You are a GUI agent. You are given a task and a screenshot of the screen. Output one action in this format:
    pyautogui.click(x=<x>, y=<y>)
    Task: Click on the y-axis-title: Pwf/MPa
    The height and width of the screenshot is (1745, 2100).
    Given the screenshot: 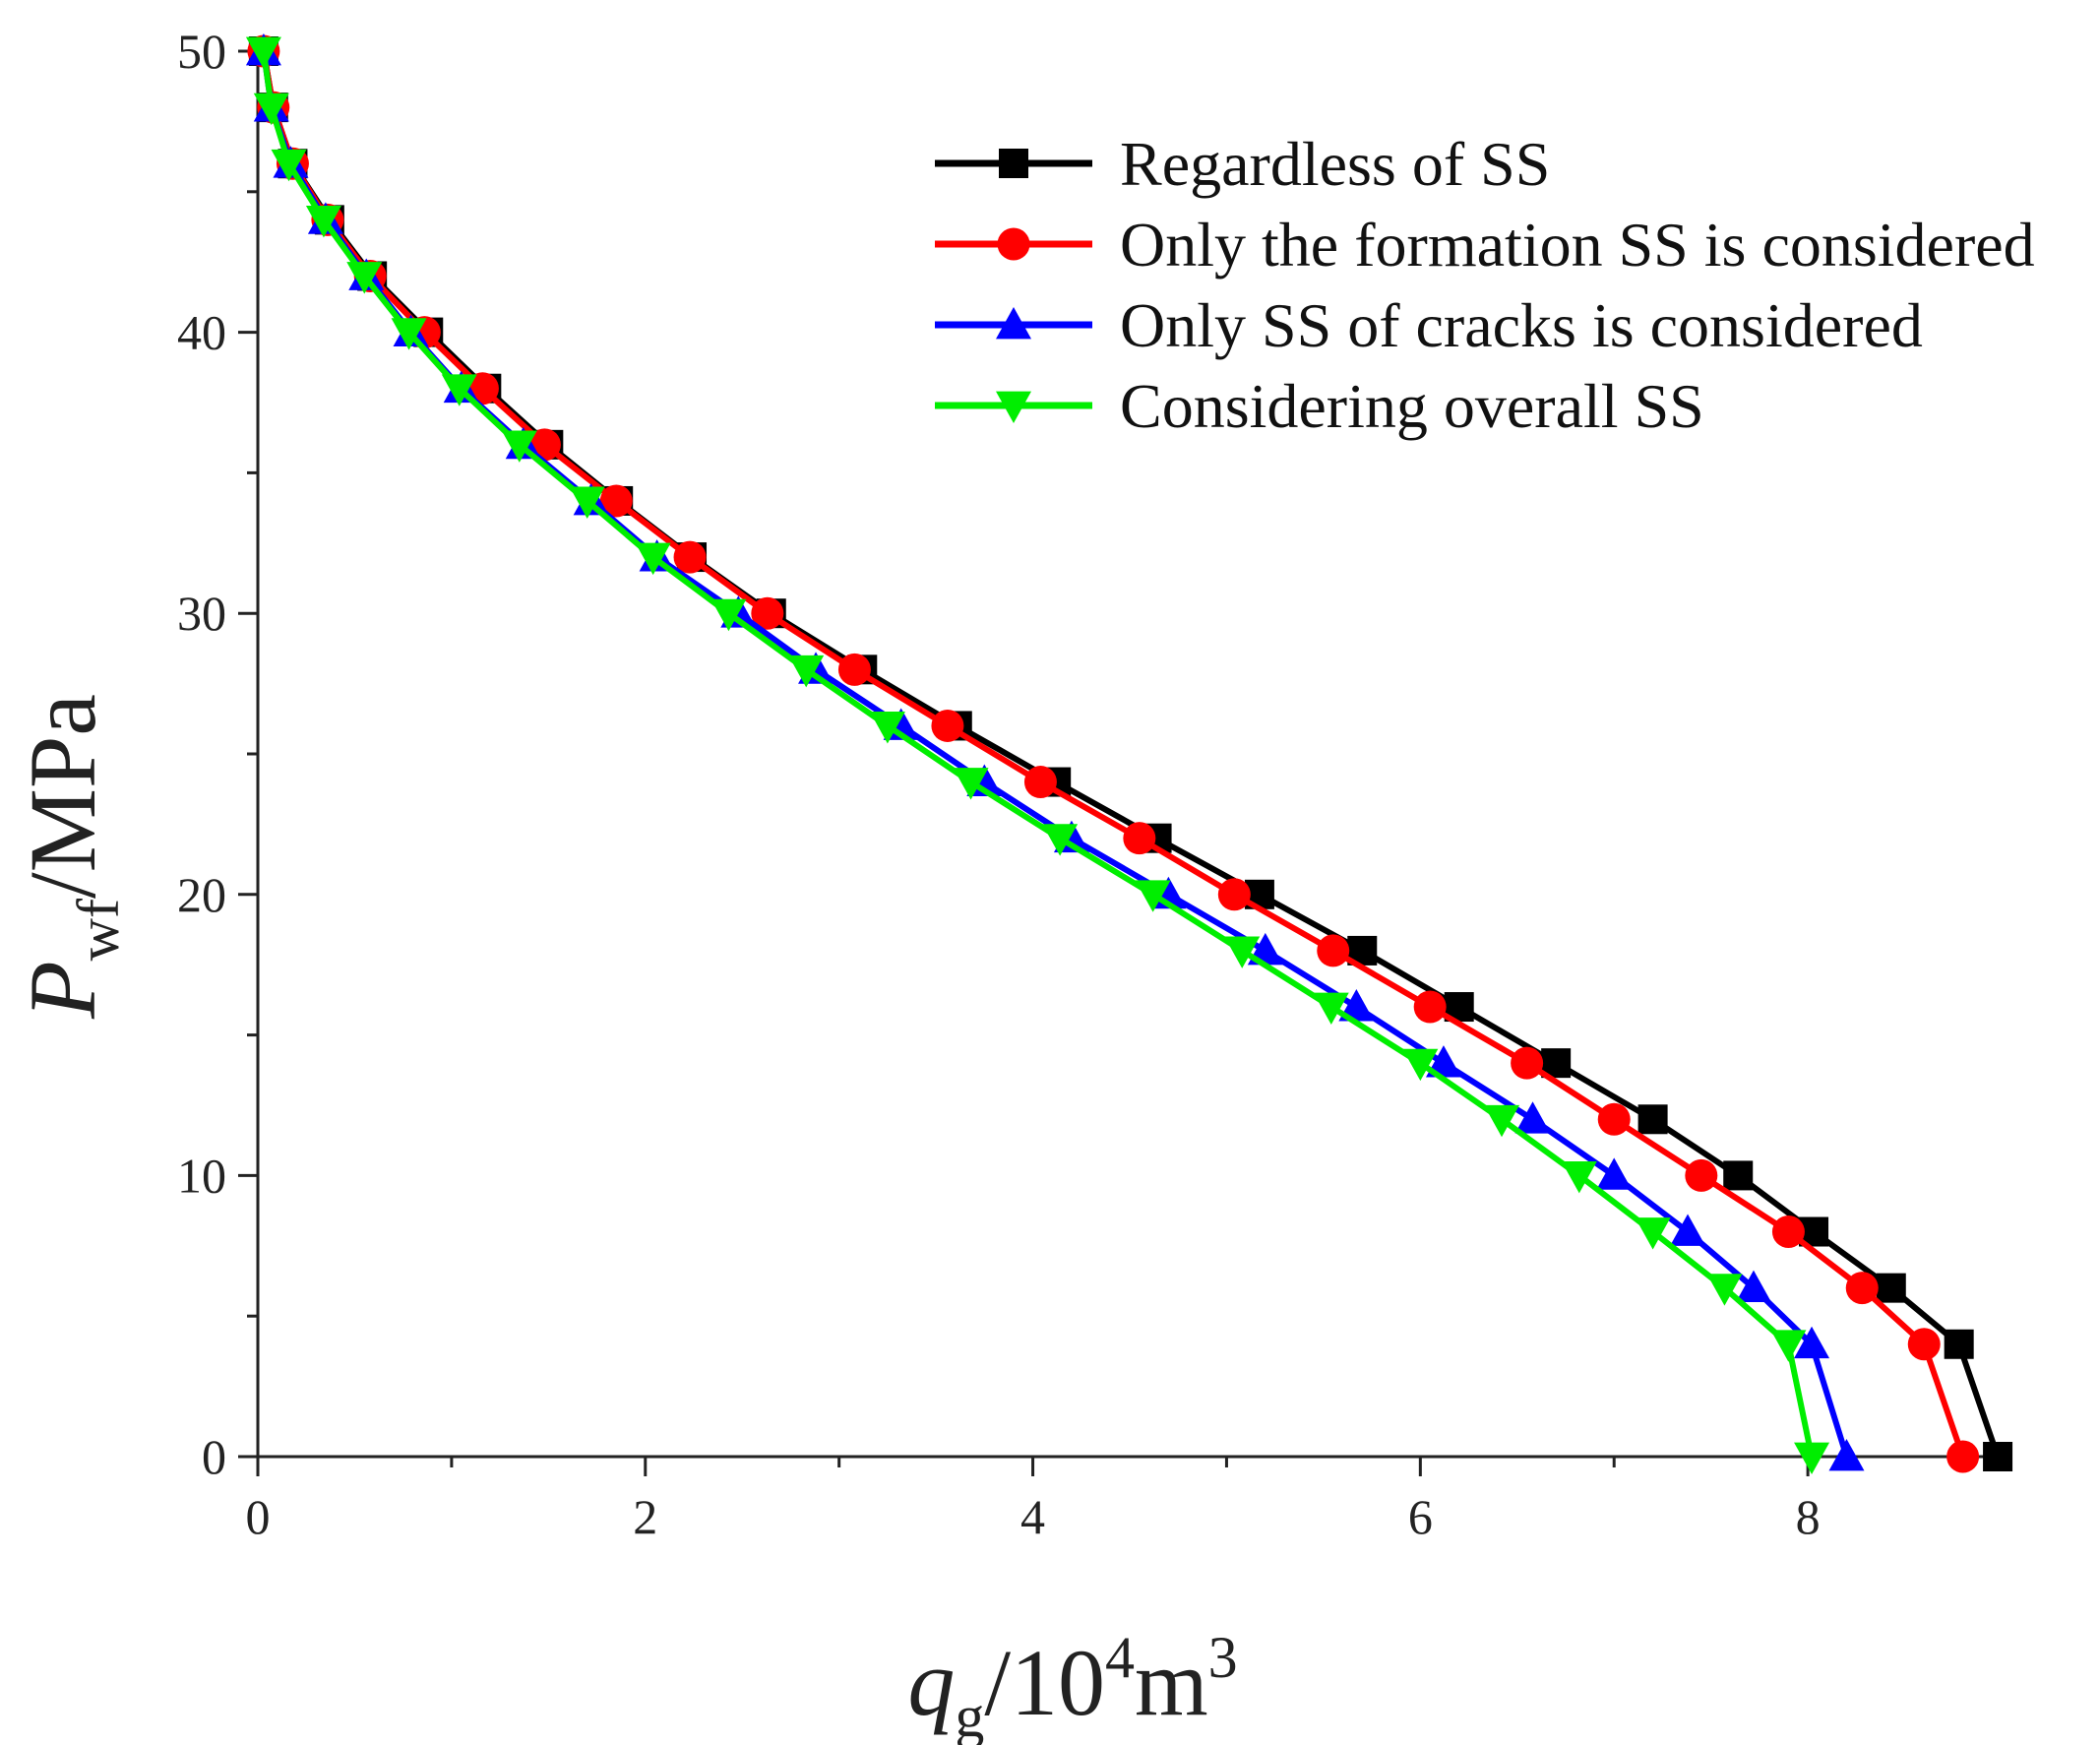 What is the action you would take?
    pyautogui.click(x=70, y=857)
    